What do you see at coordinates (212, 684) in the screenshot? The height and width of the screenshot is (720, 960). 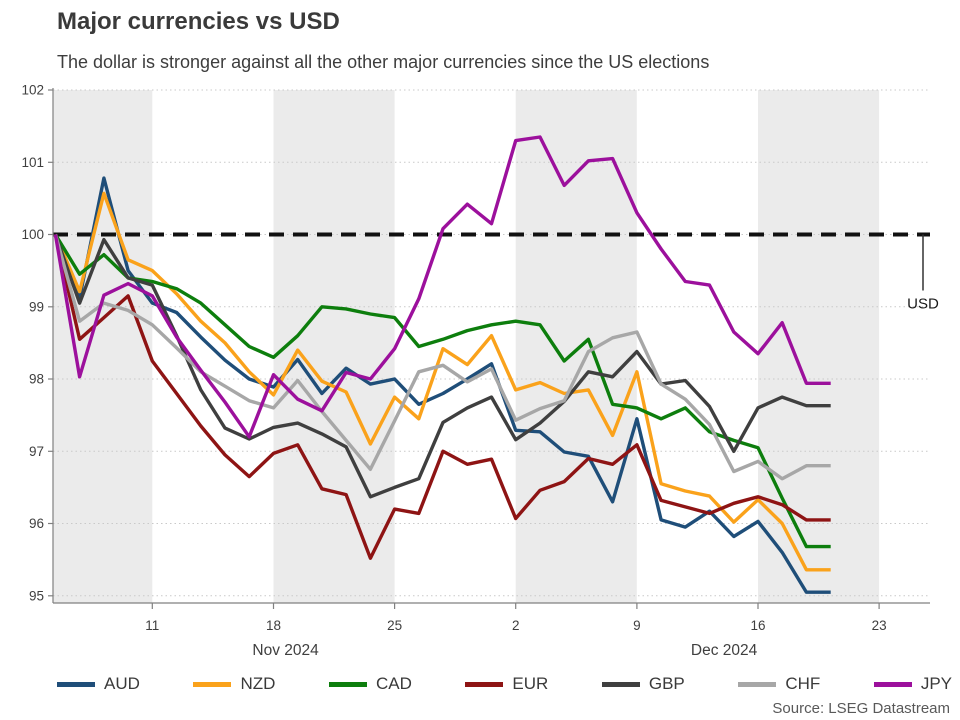 I see `legend-swatch-nzd` at bounding box center [212, 684].